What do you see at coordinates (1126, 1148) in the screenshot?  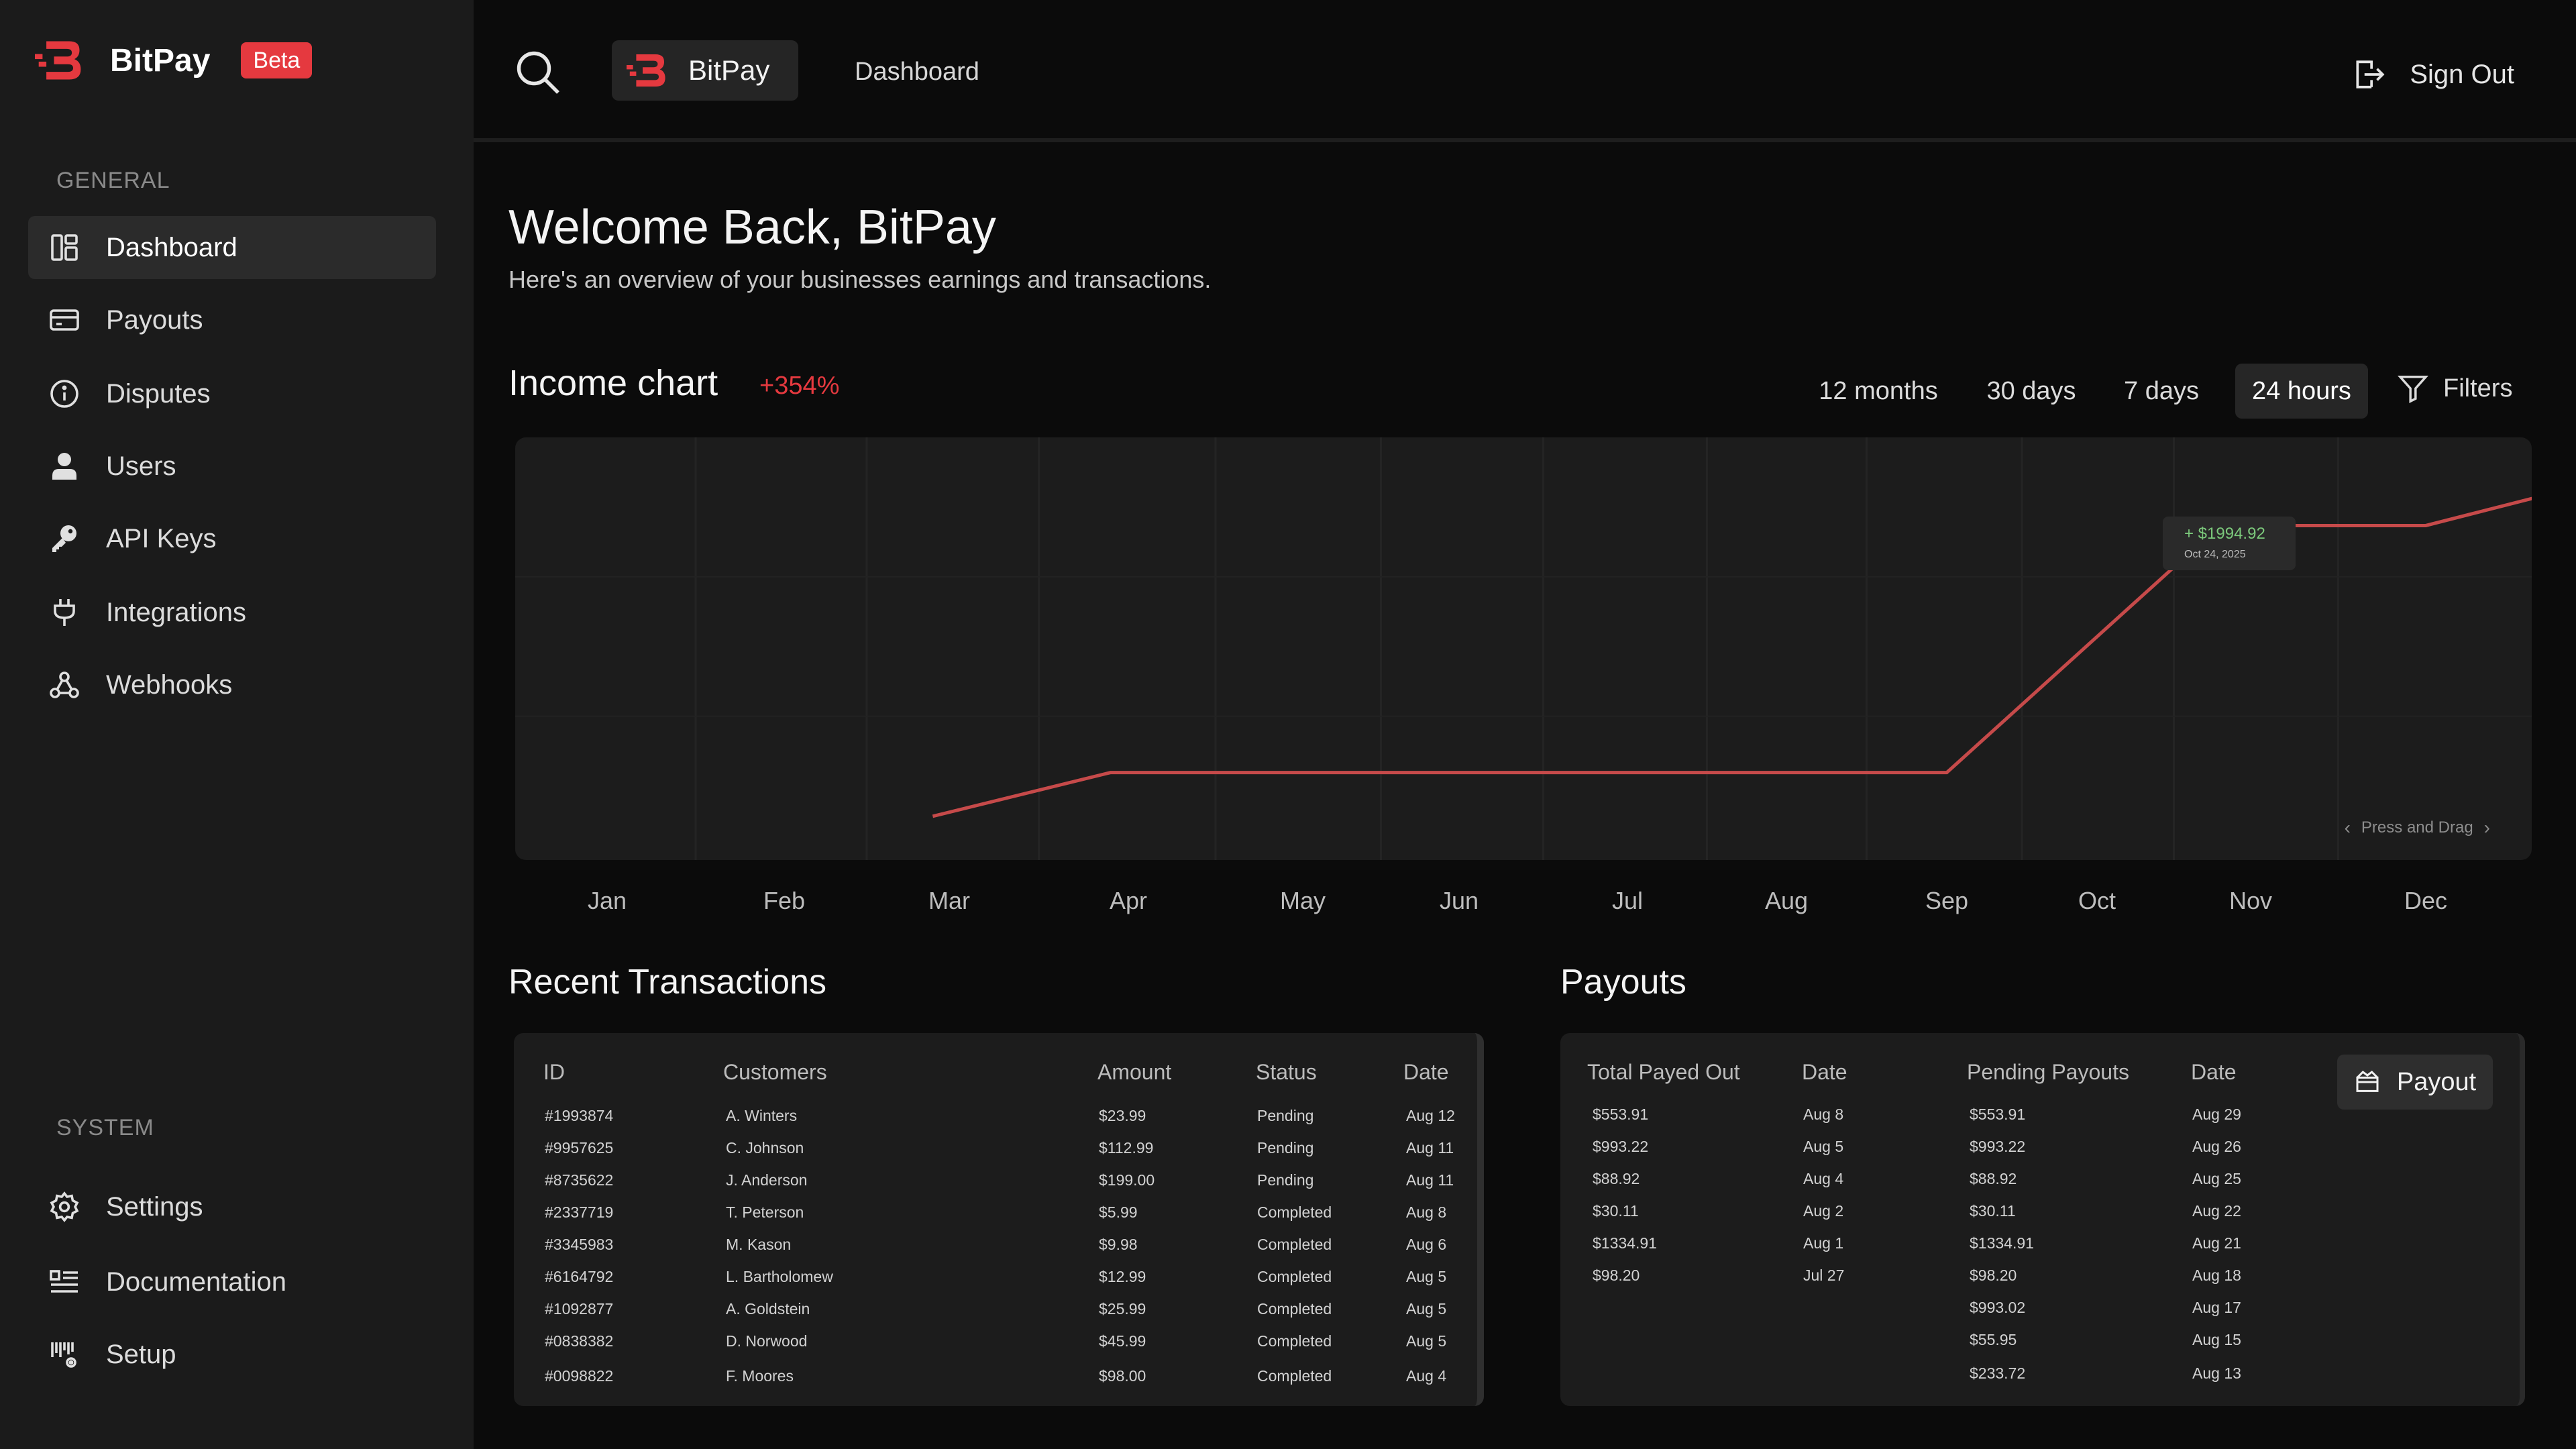 I see `table-cell: $112.99` at bounding box center [1126, 1148].